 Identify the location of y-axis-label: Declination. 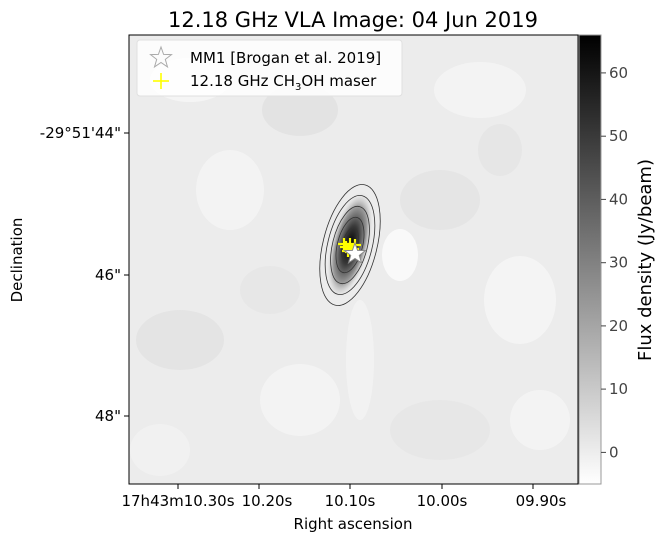
(17, 260).